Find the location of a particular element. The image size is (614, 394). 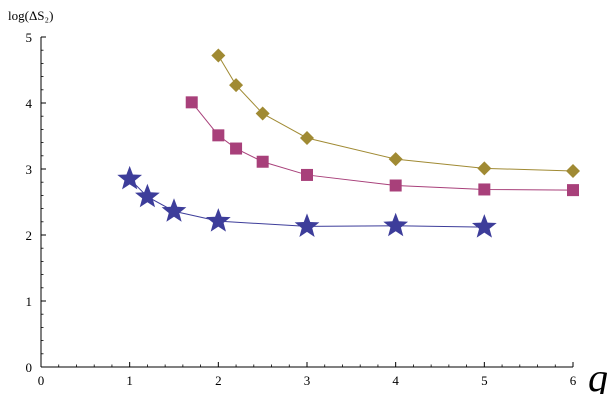

y-axis-label: log(ΔS₂) is located at coordinates (30, 15).